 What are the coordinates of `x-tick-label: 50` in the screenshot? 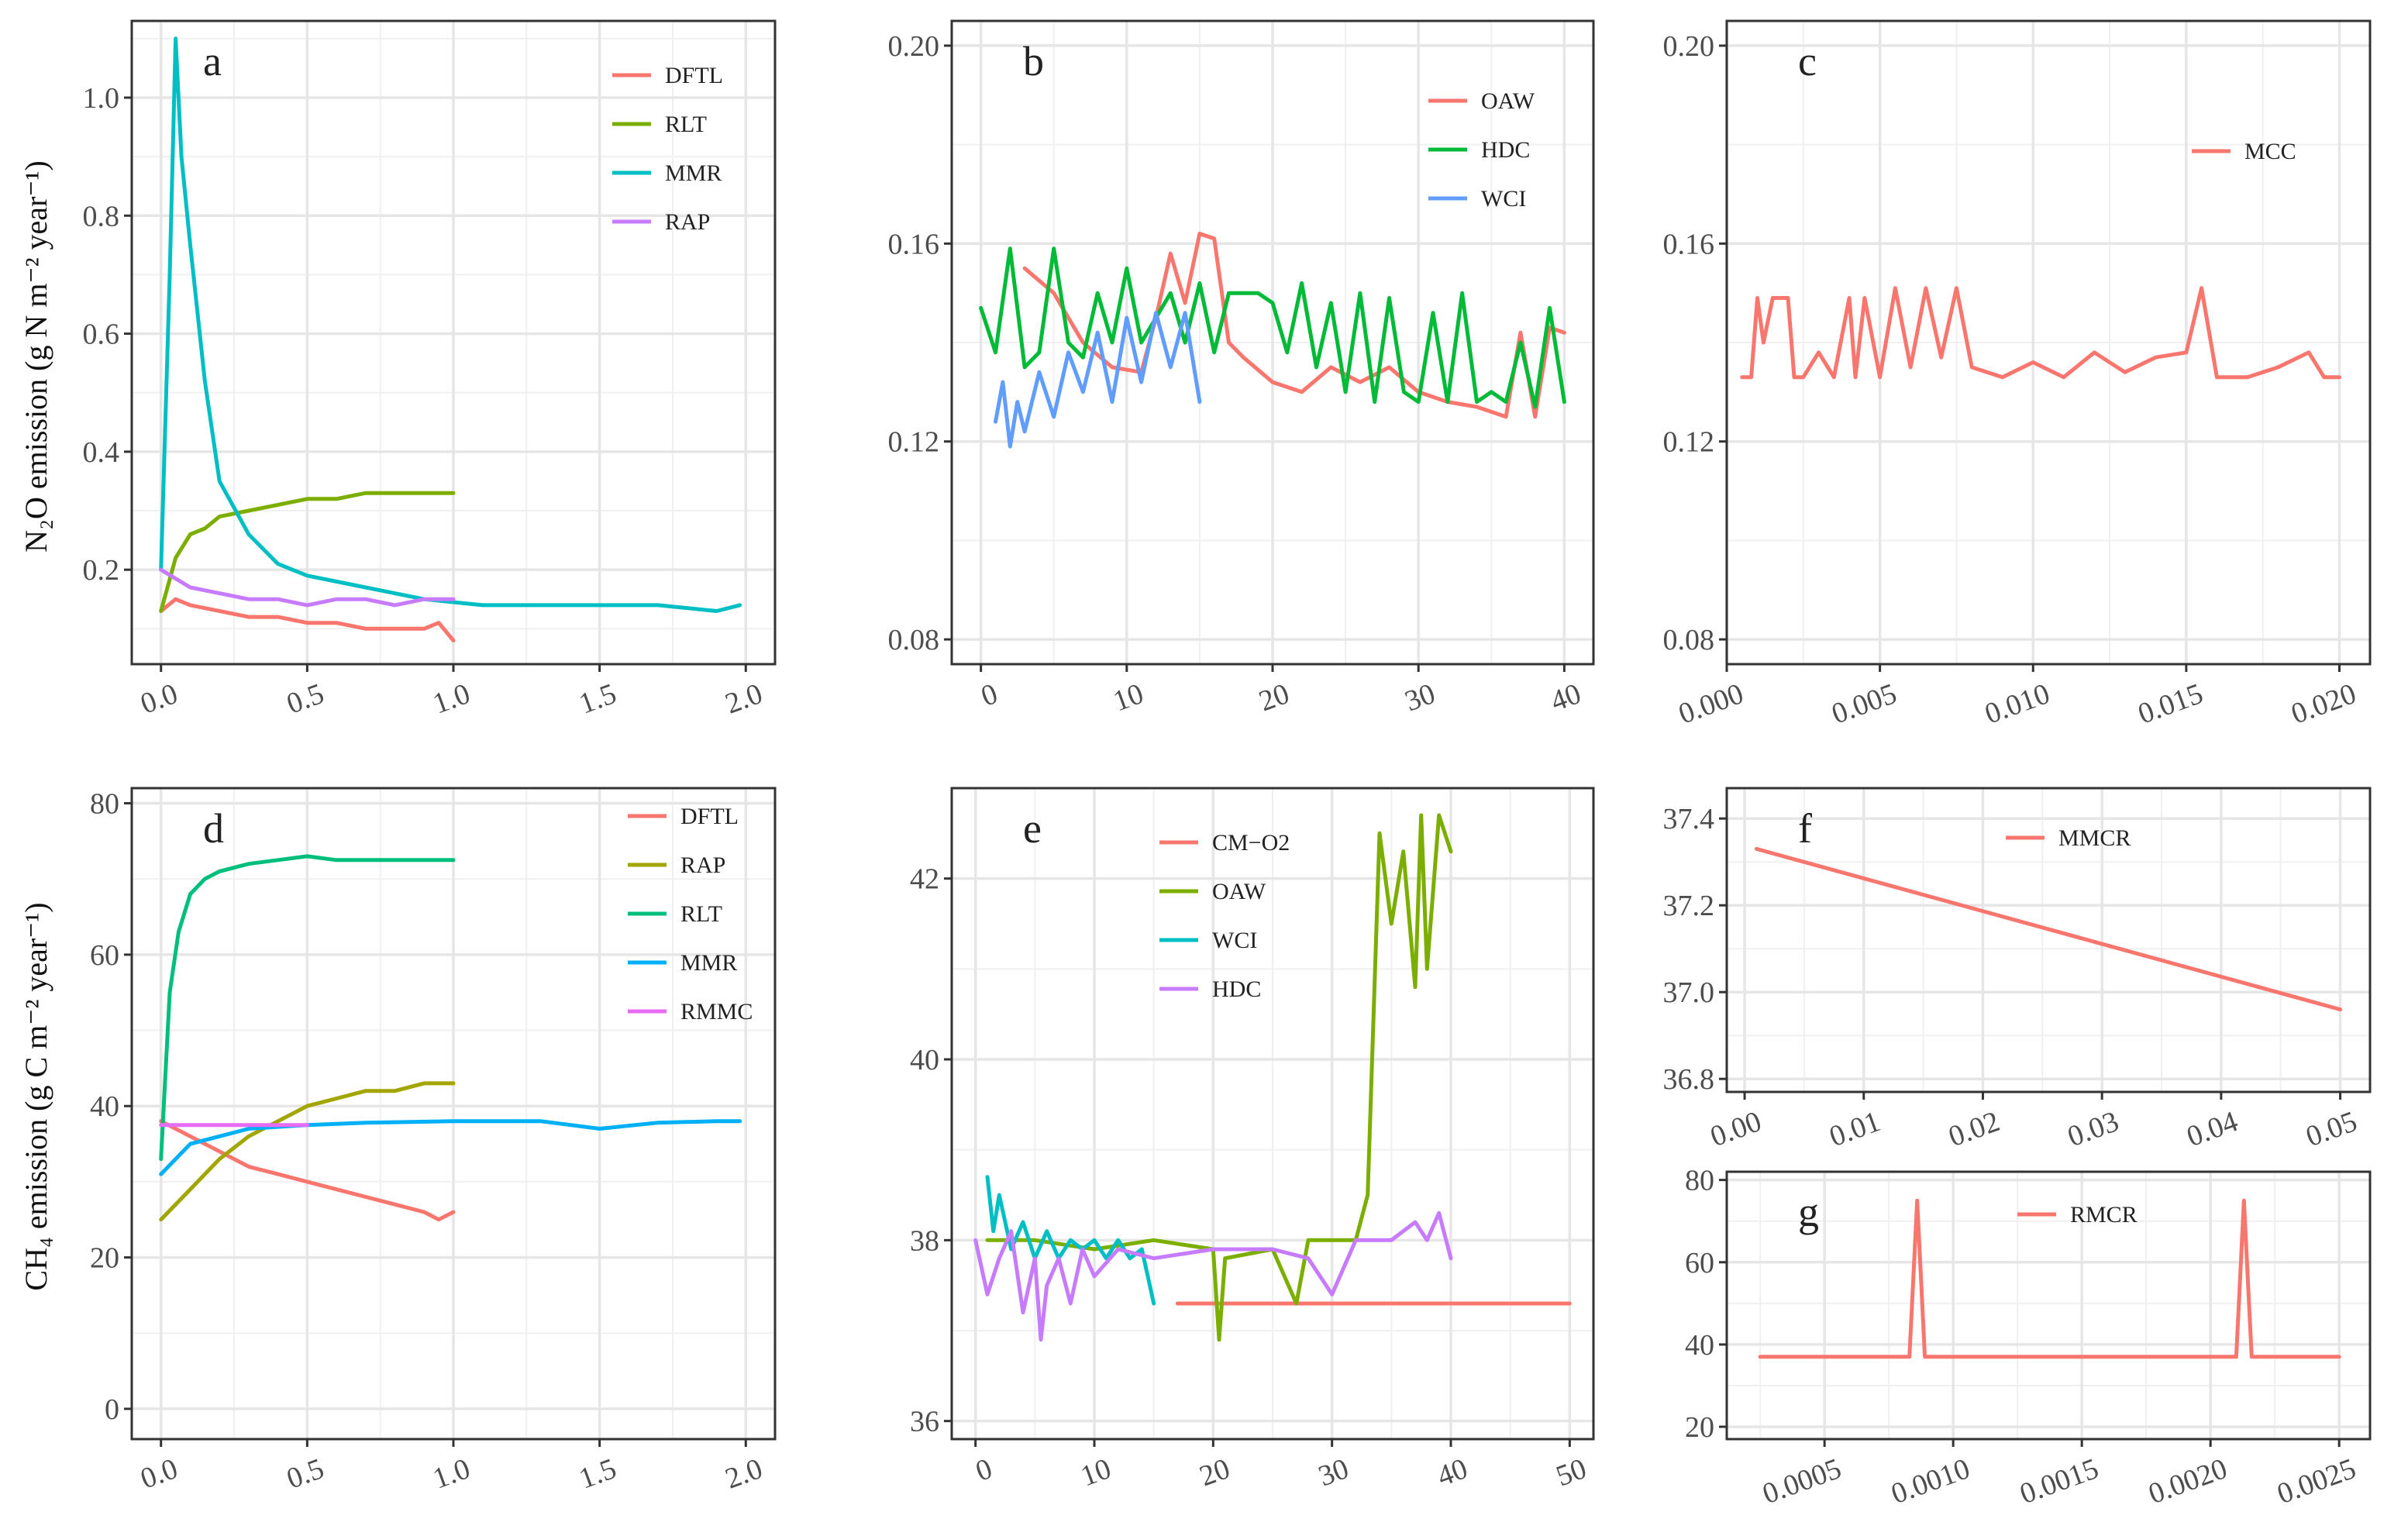 It's located at (1571, 1472).